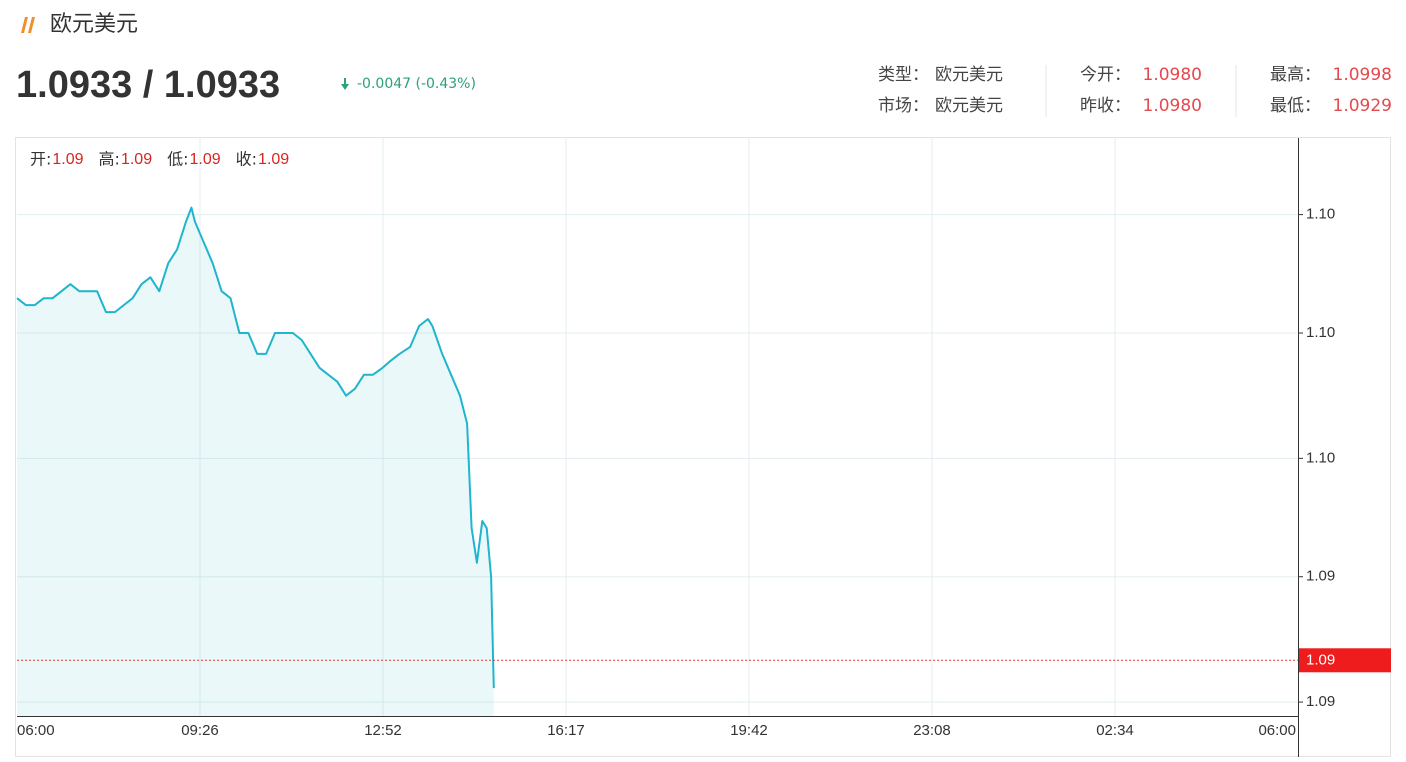 The height and width of the screenshot is (762, 1406). Describe the element at coordinates (40, 159) in the screenshot. I see `ohlc-label: 开:` at that location.